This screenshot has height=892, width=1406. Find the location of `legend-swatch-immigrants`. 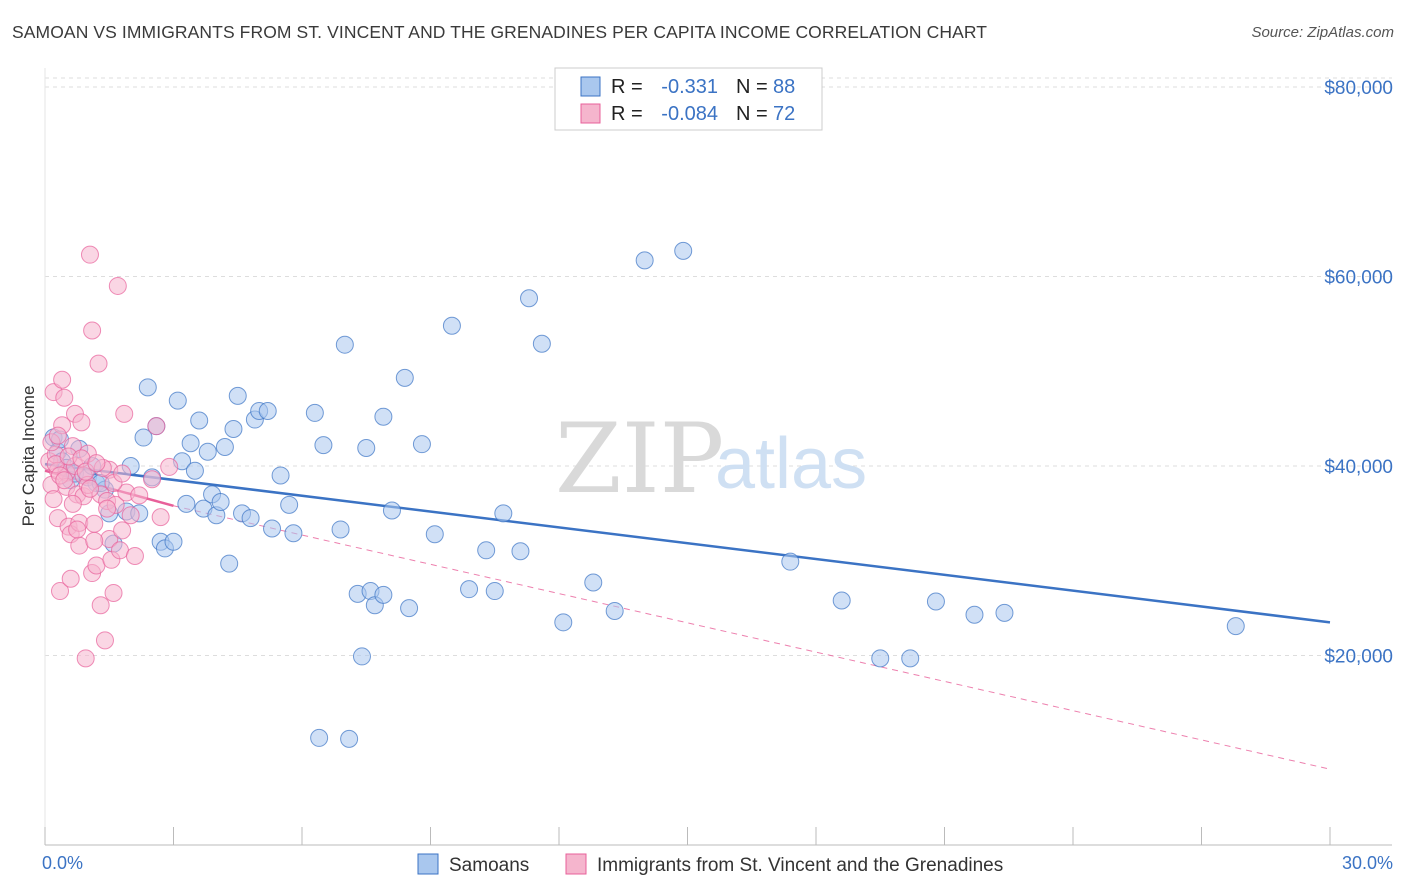

legend-swatch-immigrants is located at coordinates (590, 113).